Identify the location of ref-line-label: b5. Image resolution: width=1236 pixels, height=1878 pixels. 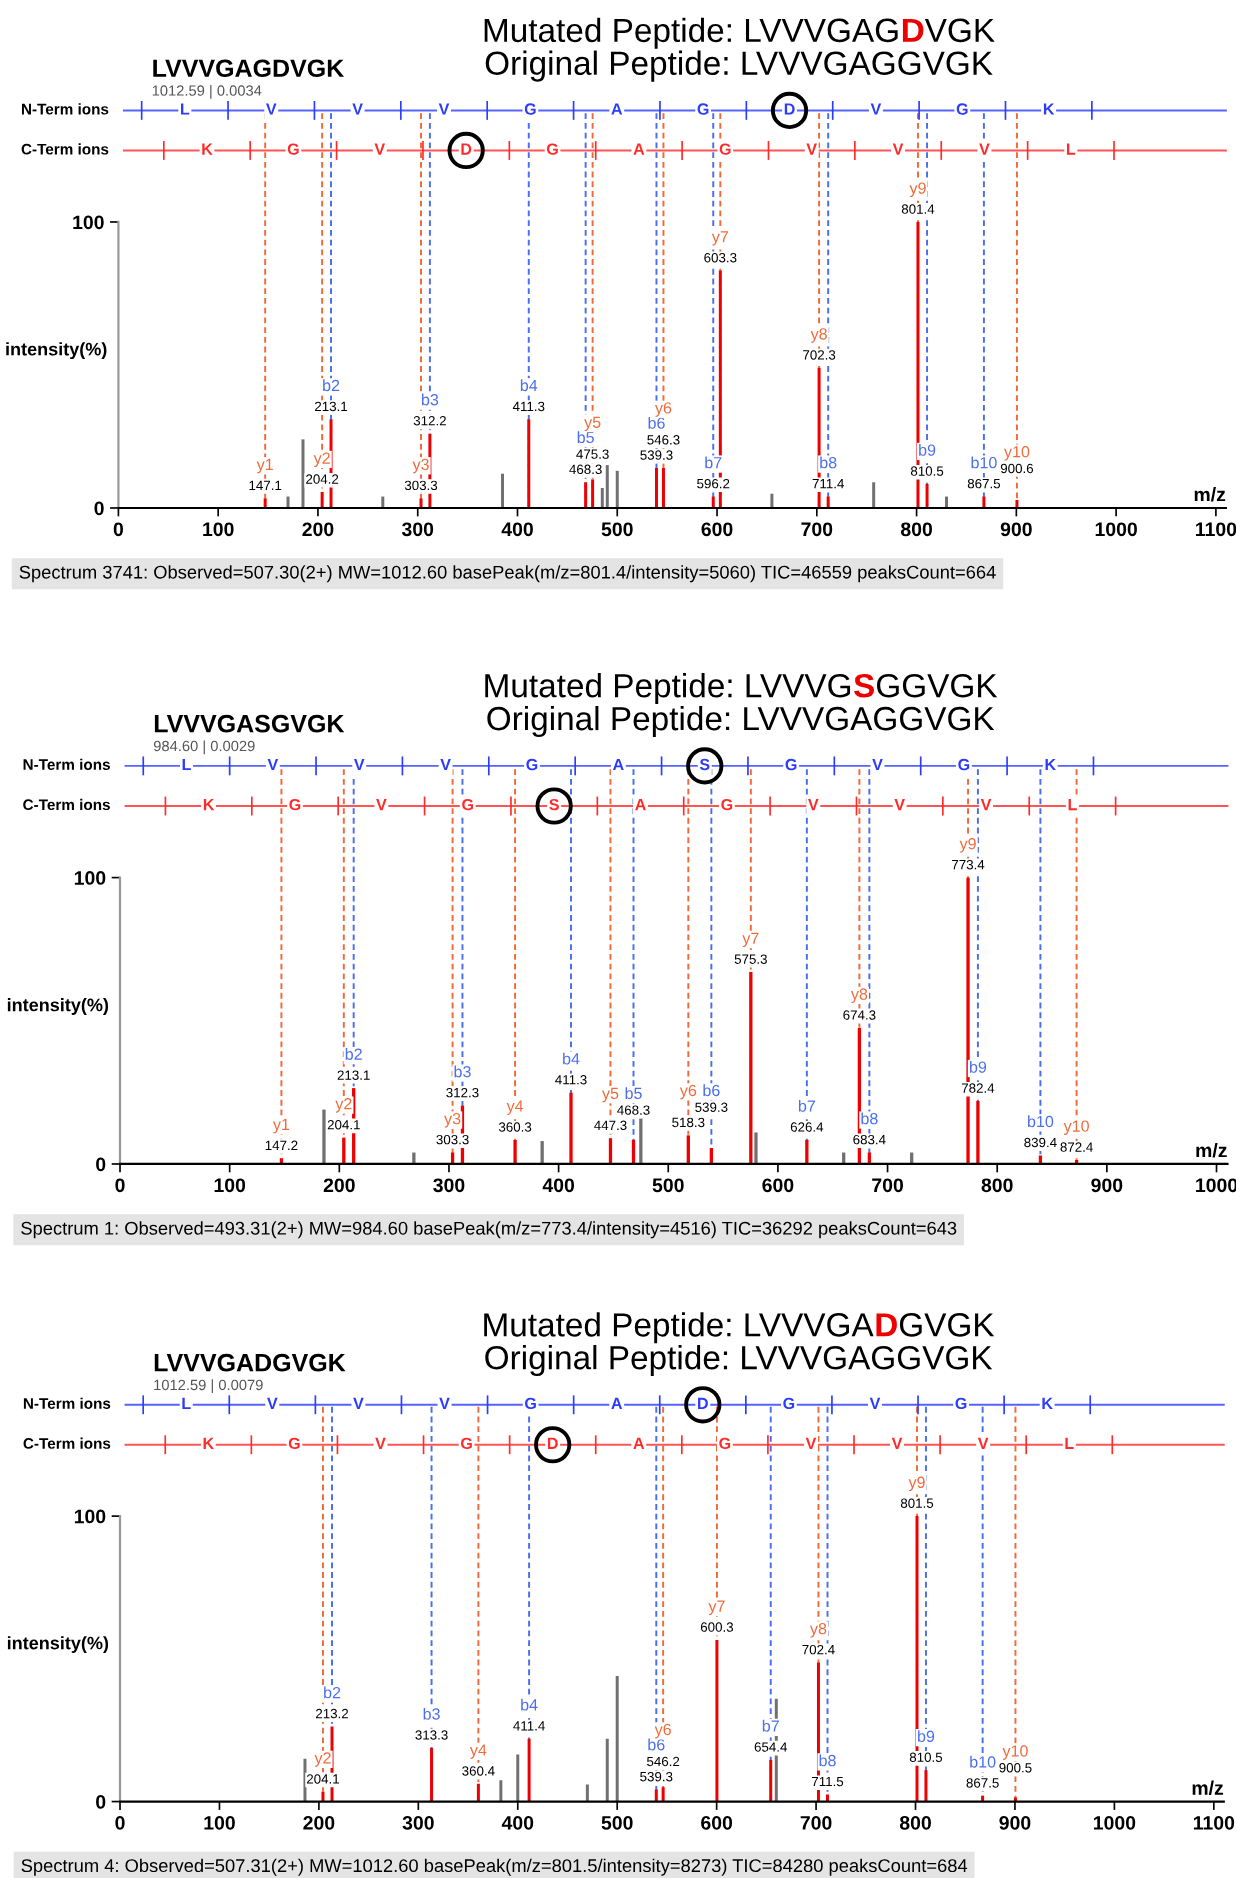
(633, 1093).